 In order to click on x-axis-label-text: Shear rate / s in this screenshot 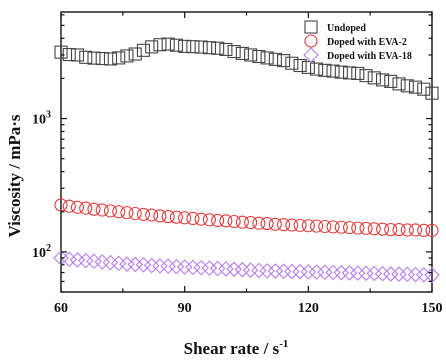, I will do `click(232, 348)`.